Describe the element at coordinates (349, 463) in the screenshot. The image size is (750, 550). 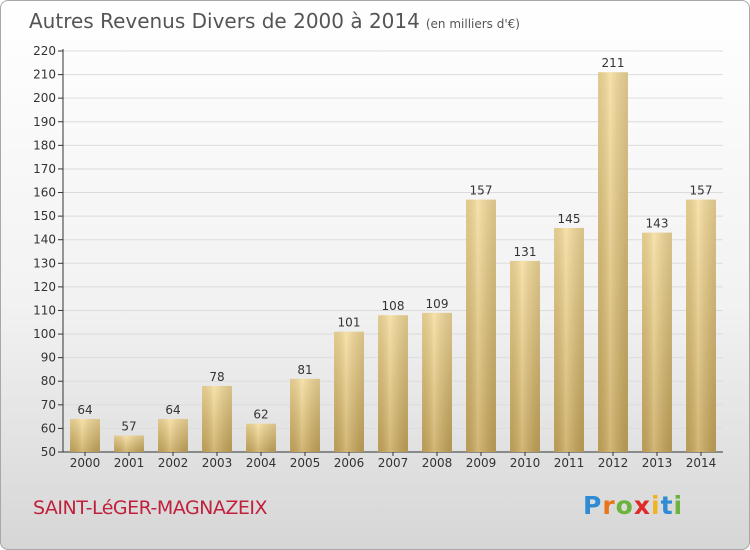
I see `x-tick-label: 2006` at that location.